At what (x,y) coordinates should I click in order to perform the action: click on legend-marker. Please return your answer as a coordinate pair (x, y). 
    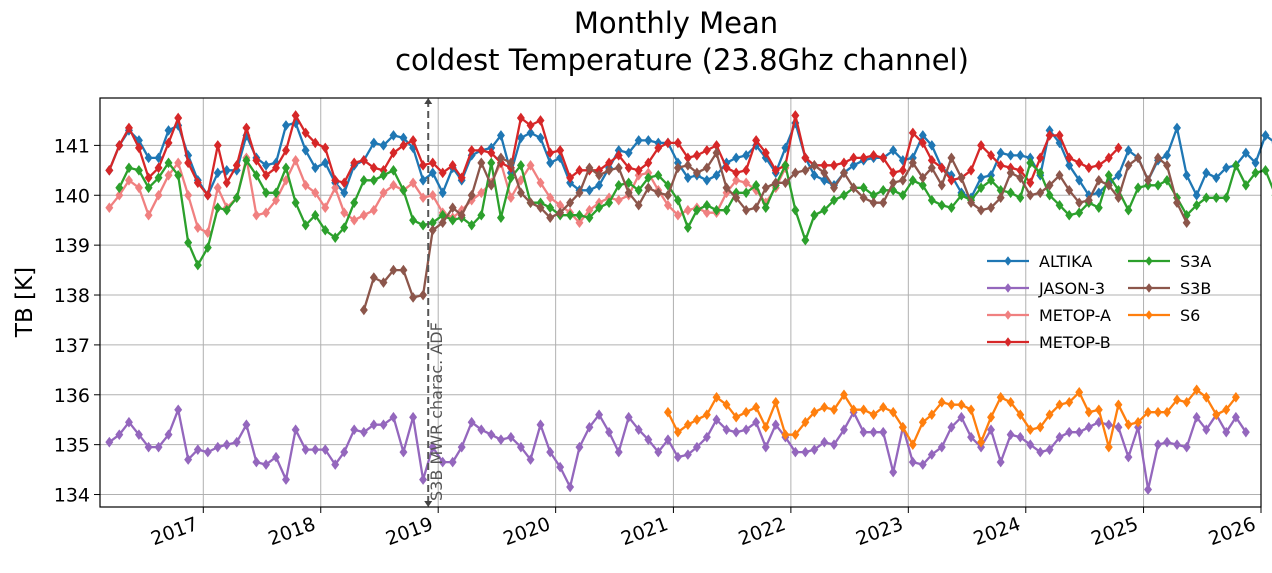
    Looking at the image, I should click on (1008, 261).